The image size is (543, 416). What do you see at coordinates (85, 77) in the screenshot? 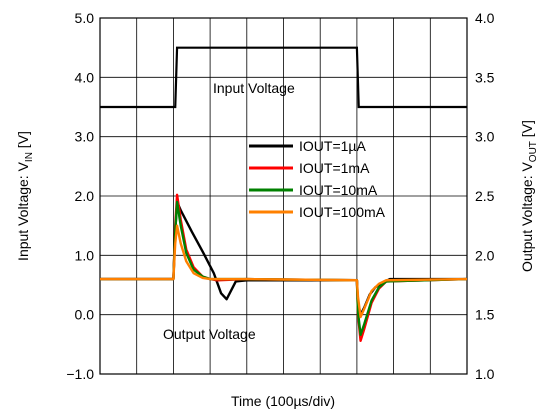
I see `left-tick-label: 4.0` at bounding box center [85, 77].